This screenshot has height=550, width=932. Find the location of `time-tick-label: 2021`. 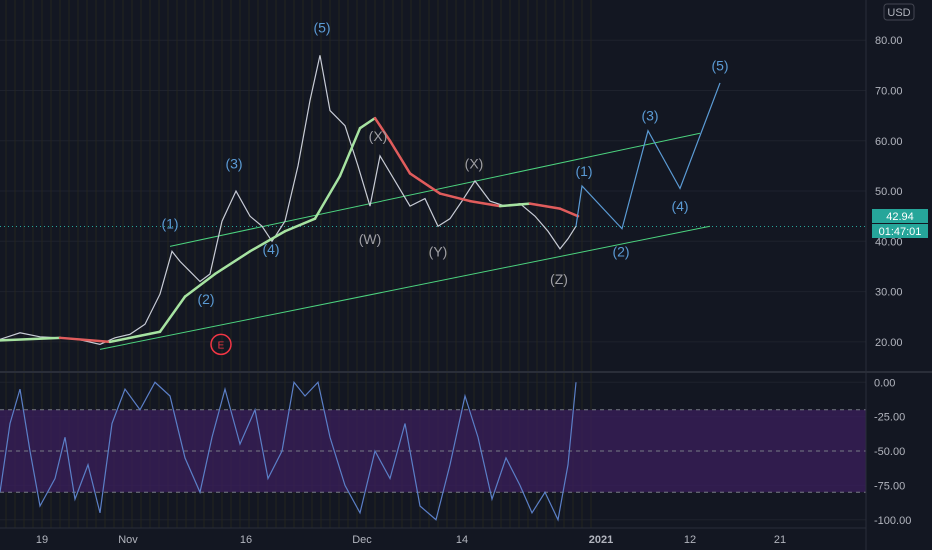

time-tick-label: 2021 is located at coordinates (601, 540).